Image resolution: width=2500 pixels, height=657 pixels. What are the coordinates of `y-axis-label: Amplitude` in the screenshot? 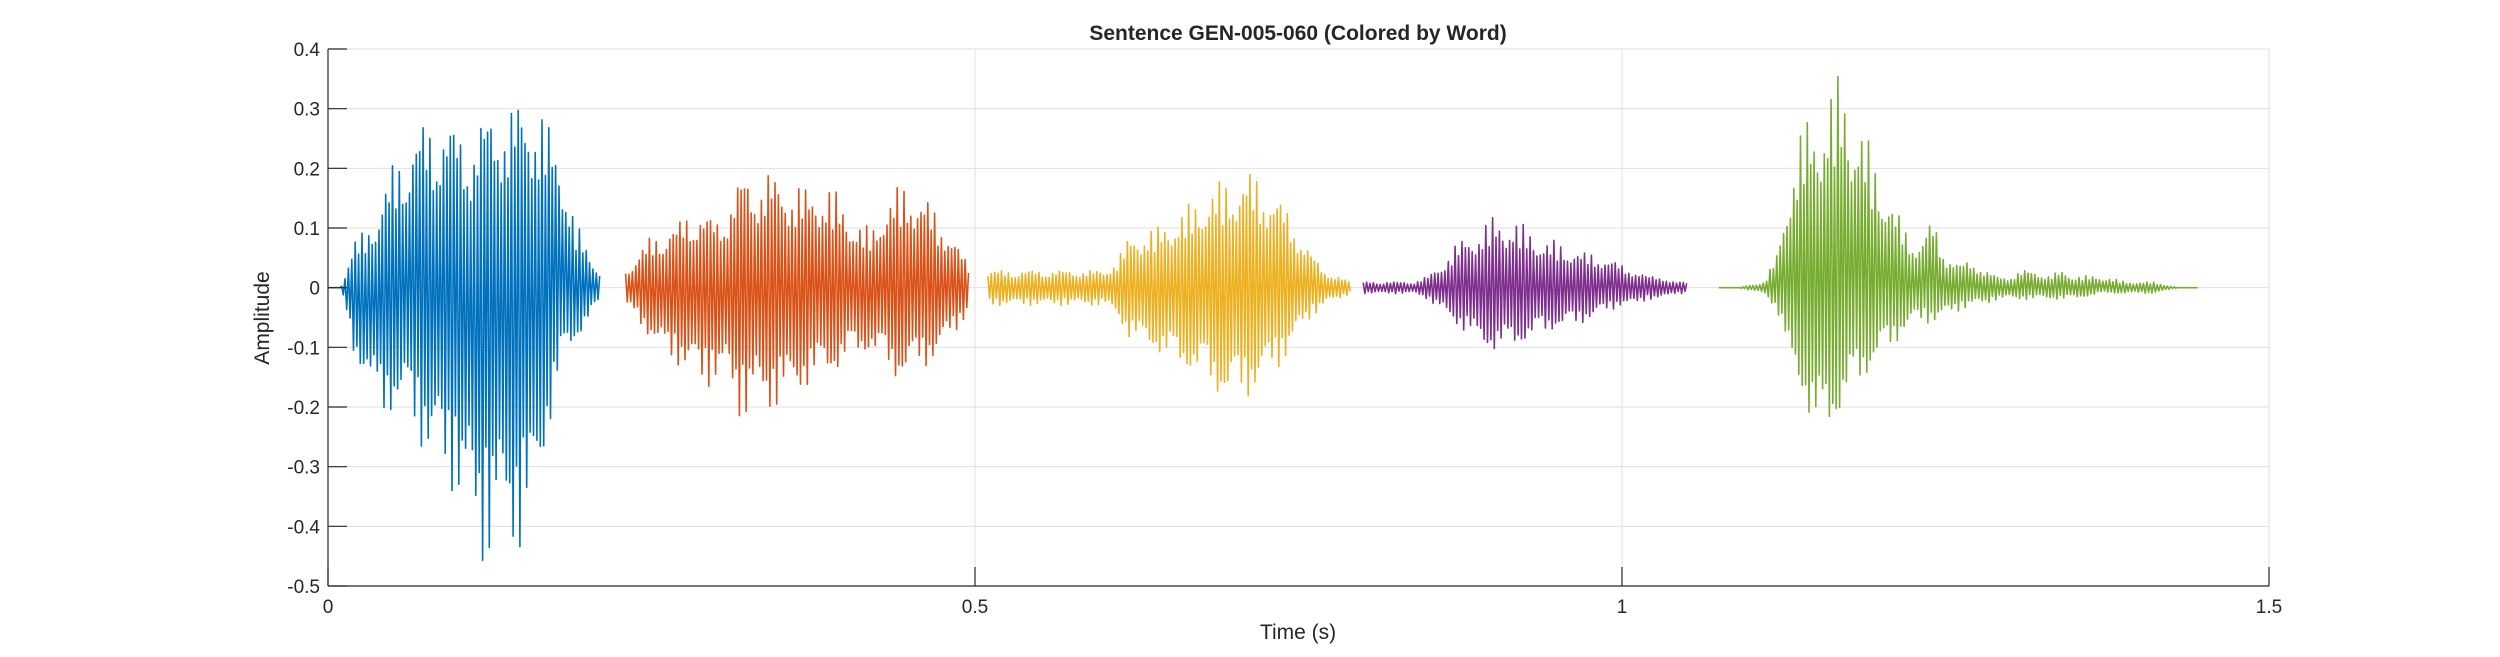 It's located at (262, 317).